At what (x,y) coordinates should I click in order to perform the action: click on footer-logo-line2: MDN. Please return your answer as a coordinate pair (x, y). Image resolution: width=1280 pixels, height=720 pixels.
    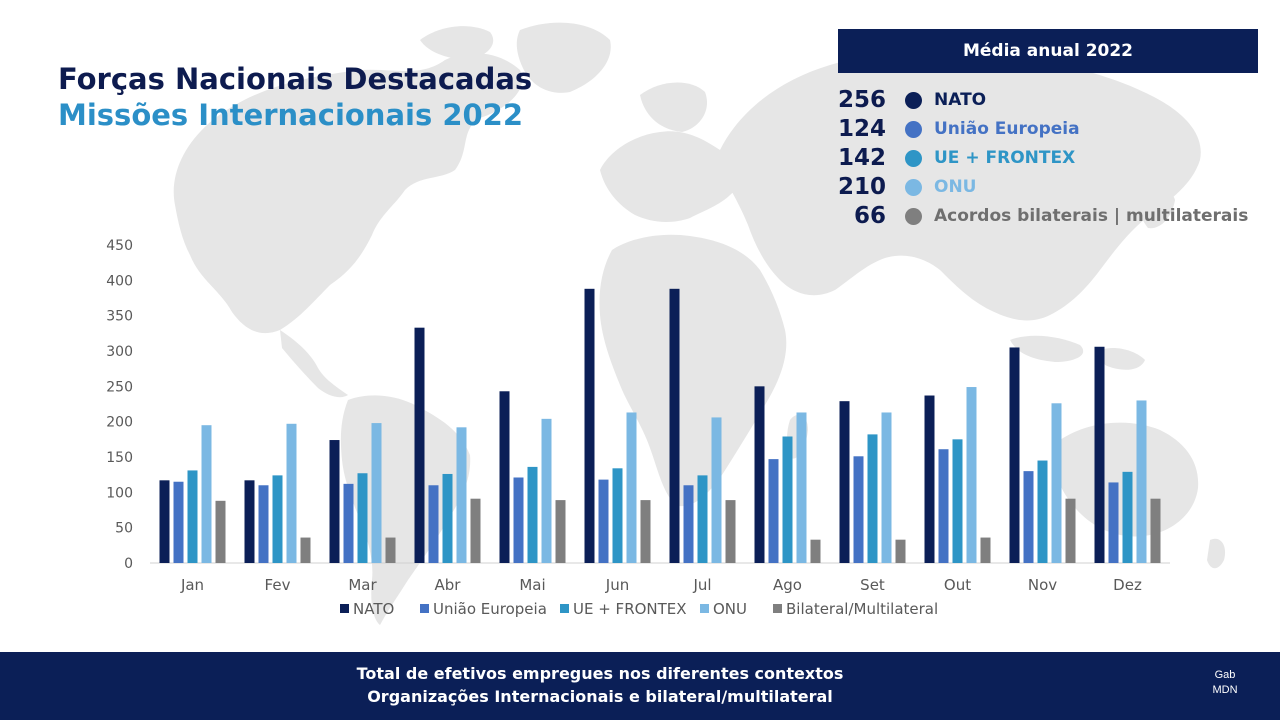
    Looking at the image, I should click on (1225, 690).